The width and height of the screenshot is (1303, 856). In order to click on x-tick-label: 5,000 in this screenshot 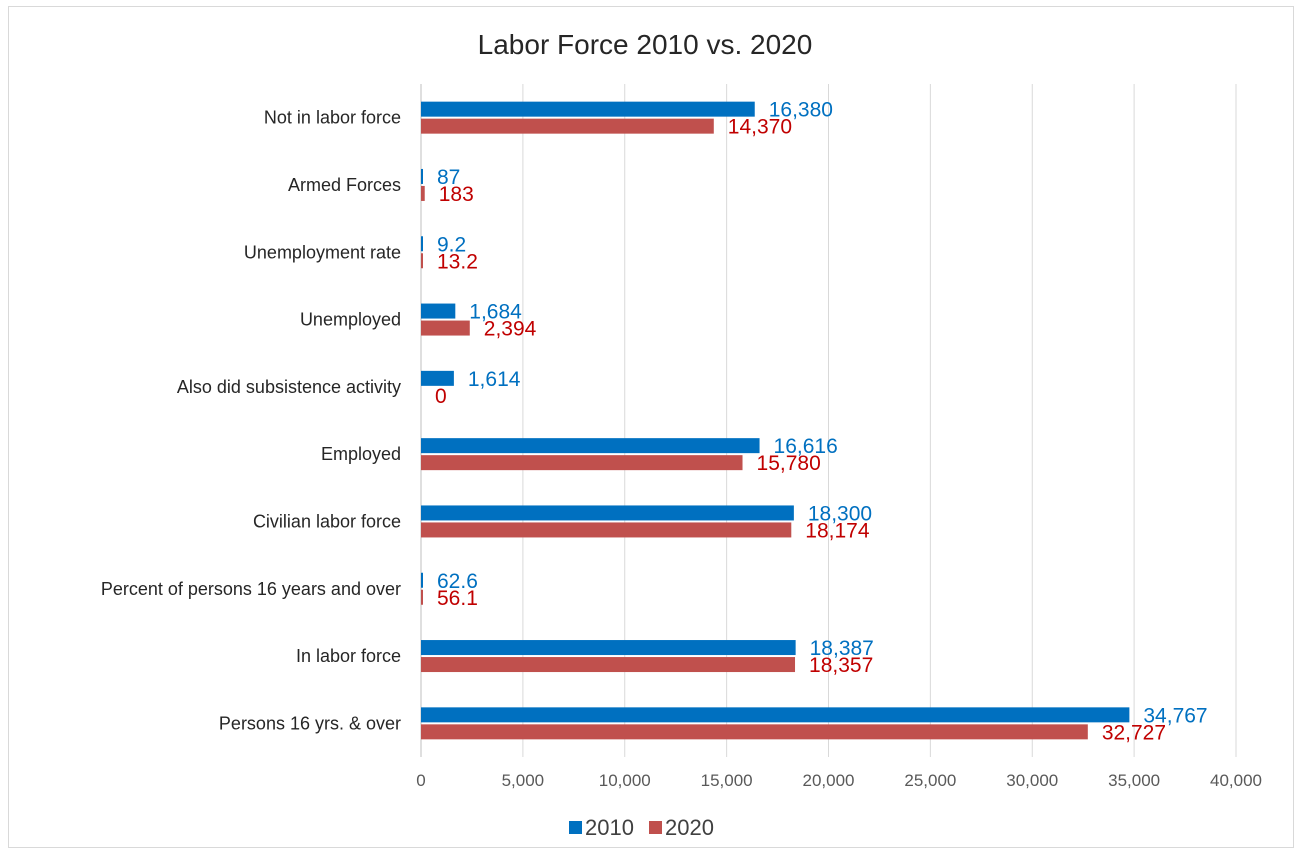, I will do `click(523, 780)`.